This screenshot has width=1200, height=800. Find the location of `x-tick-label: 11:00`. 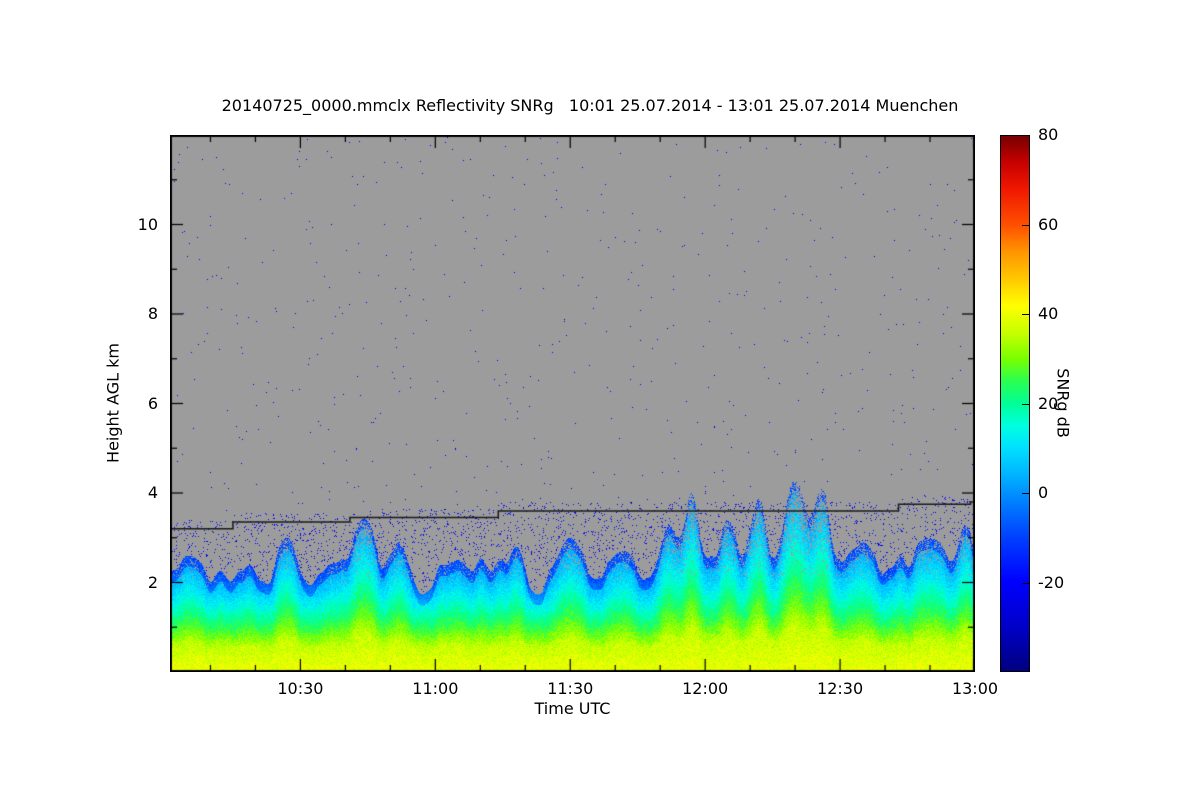

x-tick-label: 11:00 is located at coordinates (435, 688).